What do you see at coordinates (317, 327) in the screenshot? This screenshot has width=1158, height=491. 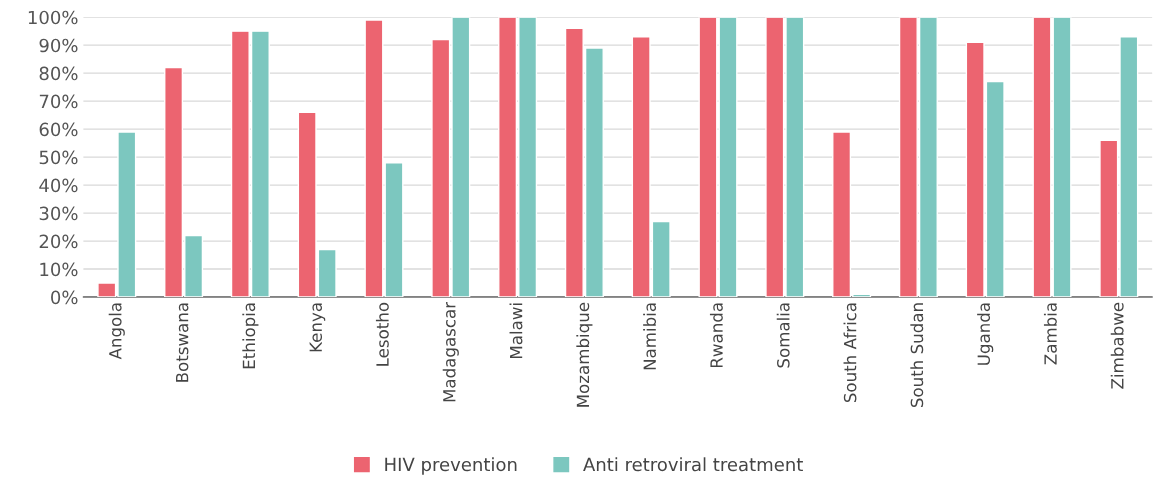 I see `x-tick-label: Kenya` at bounding box center [317, 327].